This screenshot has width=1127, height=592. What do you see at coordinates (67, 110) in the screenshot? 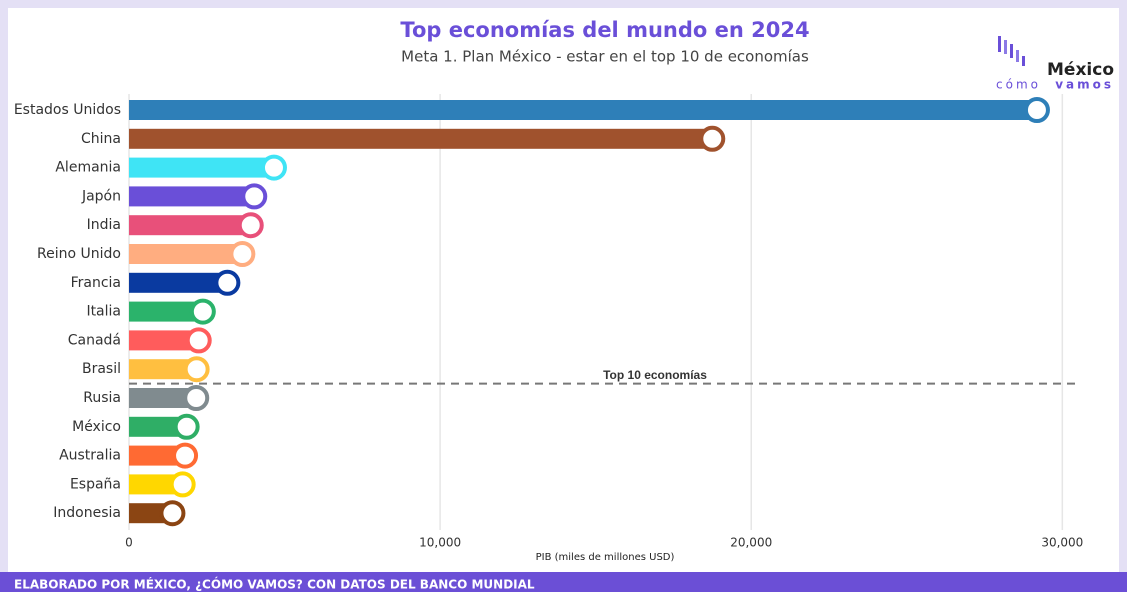
I see `y-tick-label: Estados Unidos` at bounding box center [67, 110].